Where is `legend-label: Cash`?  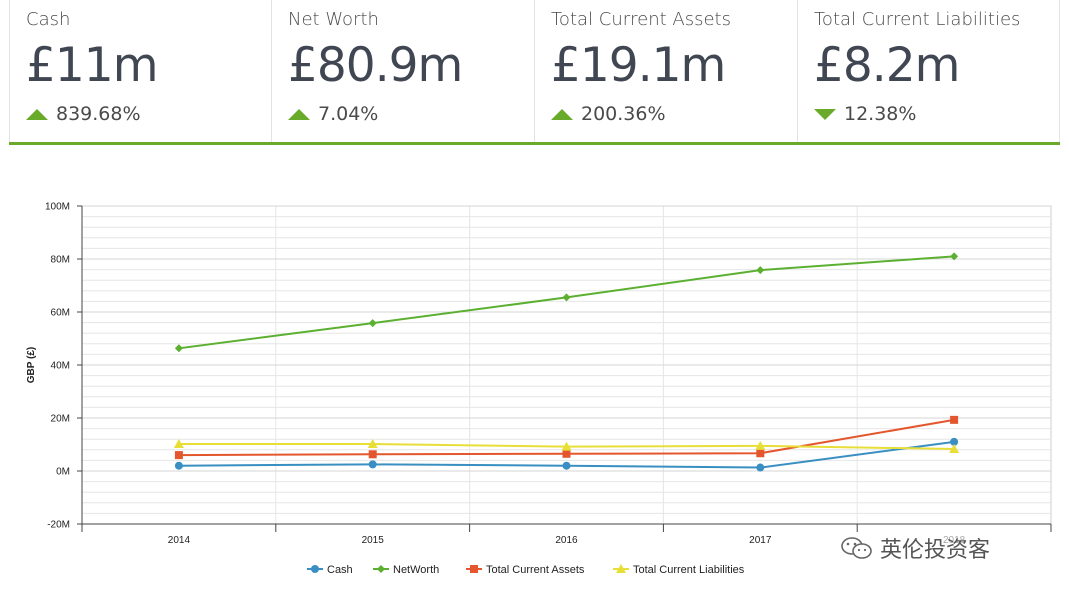 legend-label: Cash is located at coordinates (340, 570).